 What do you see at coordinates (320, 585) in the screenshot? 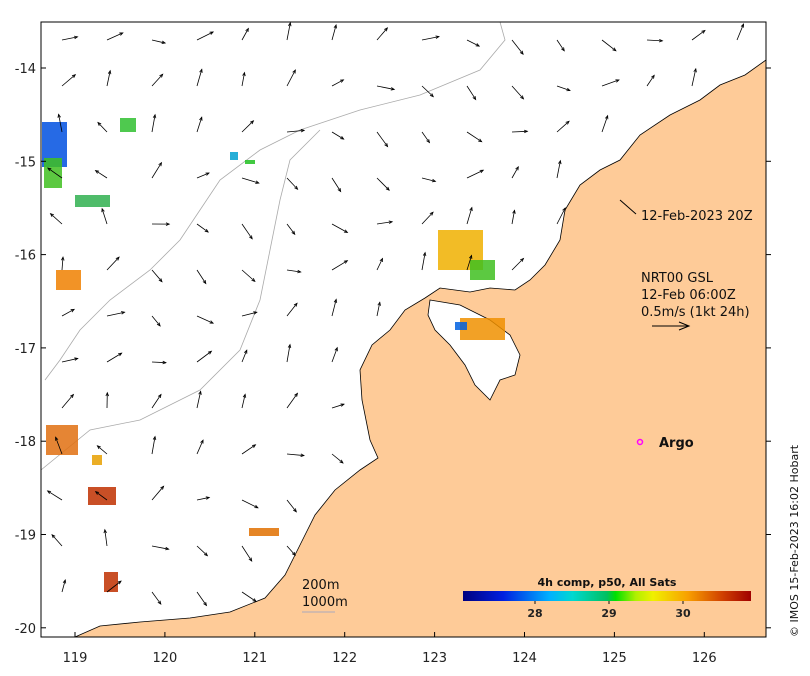
I see `isobath-200m-label: 200m` at bounding box center [320, 585].